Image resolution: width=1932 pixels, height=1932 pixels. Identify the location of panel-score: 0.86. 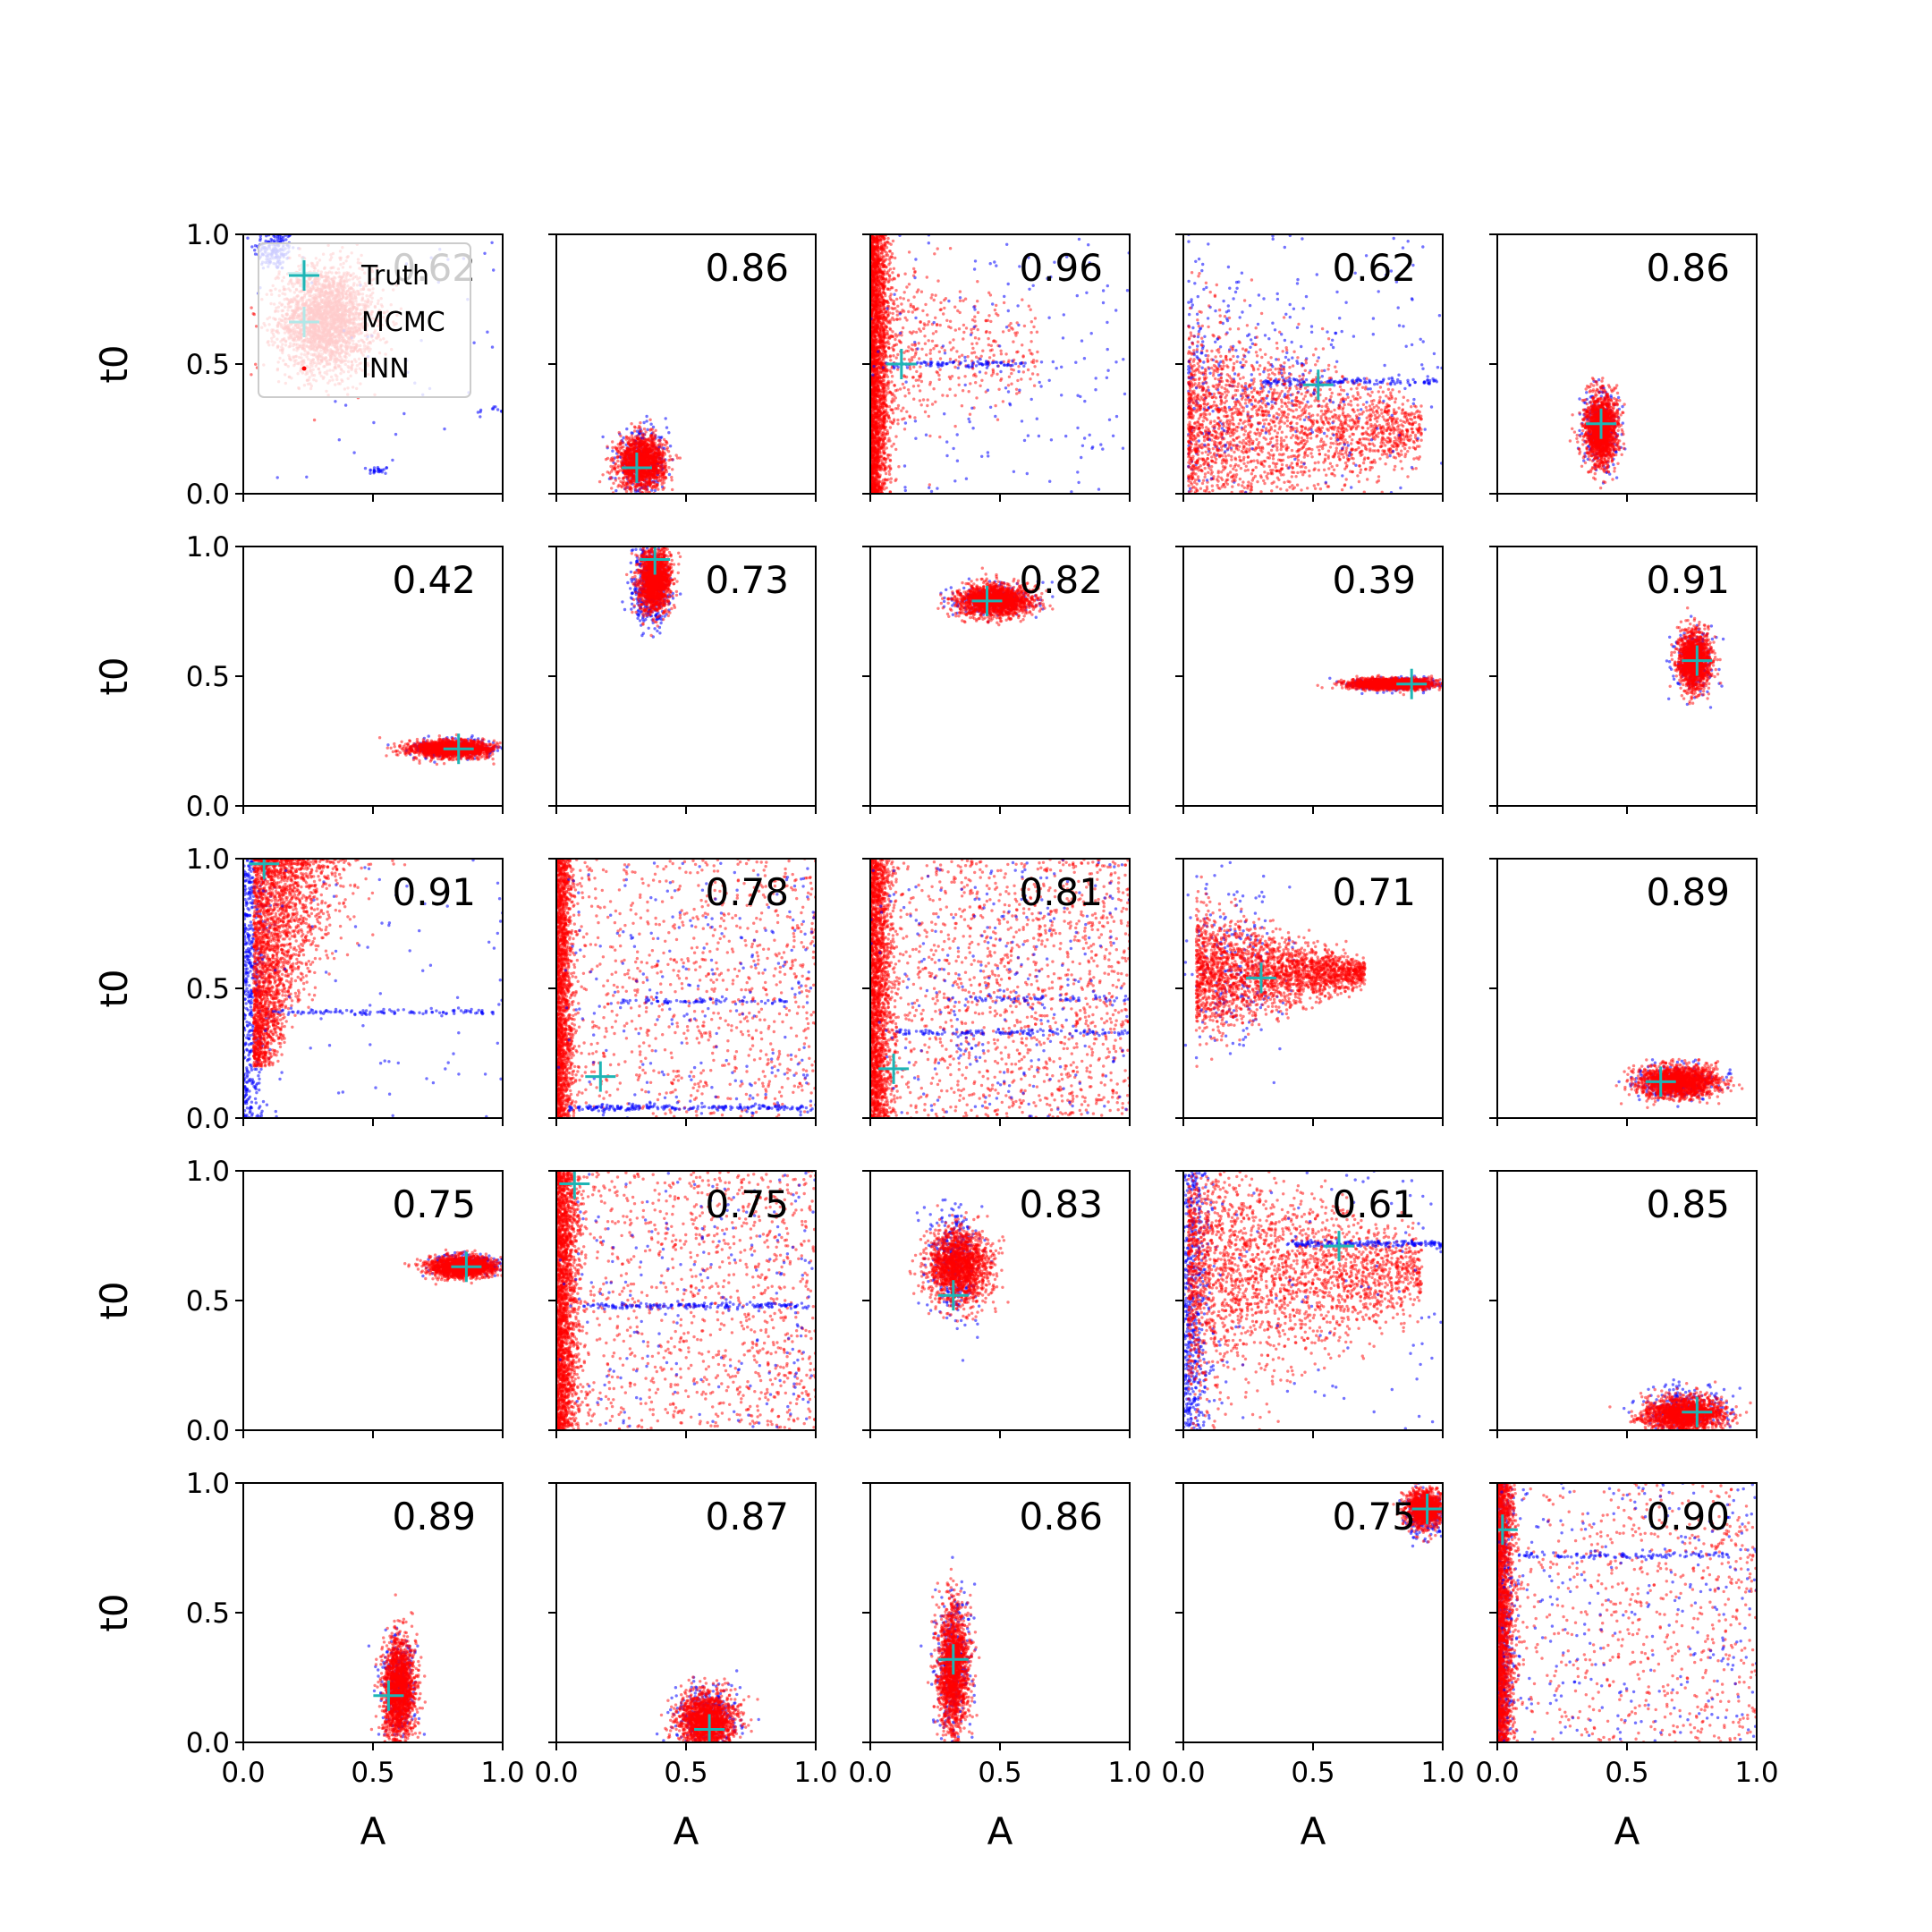
(747, 268).